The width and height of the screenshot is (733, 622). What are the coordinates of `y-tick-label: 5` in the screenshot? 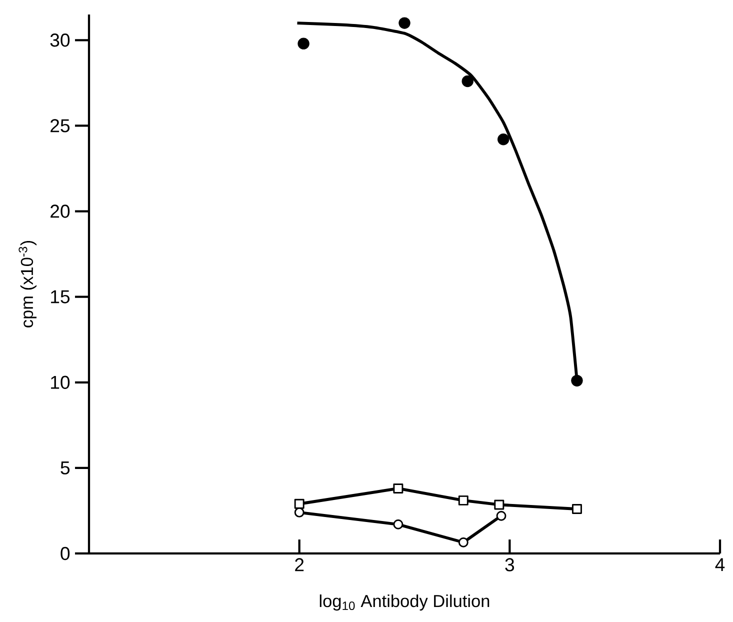 It's located at (65, 467).